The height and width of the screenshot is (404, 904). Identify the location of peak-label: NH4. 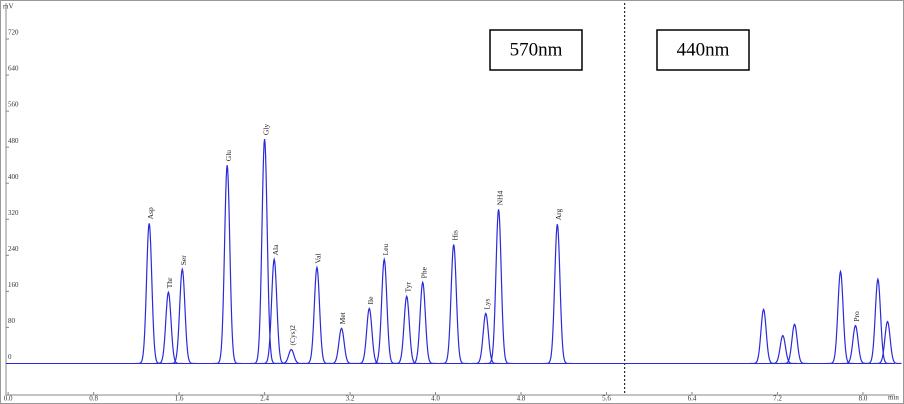
(499, 198).